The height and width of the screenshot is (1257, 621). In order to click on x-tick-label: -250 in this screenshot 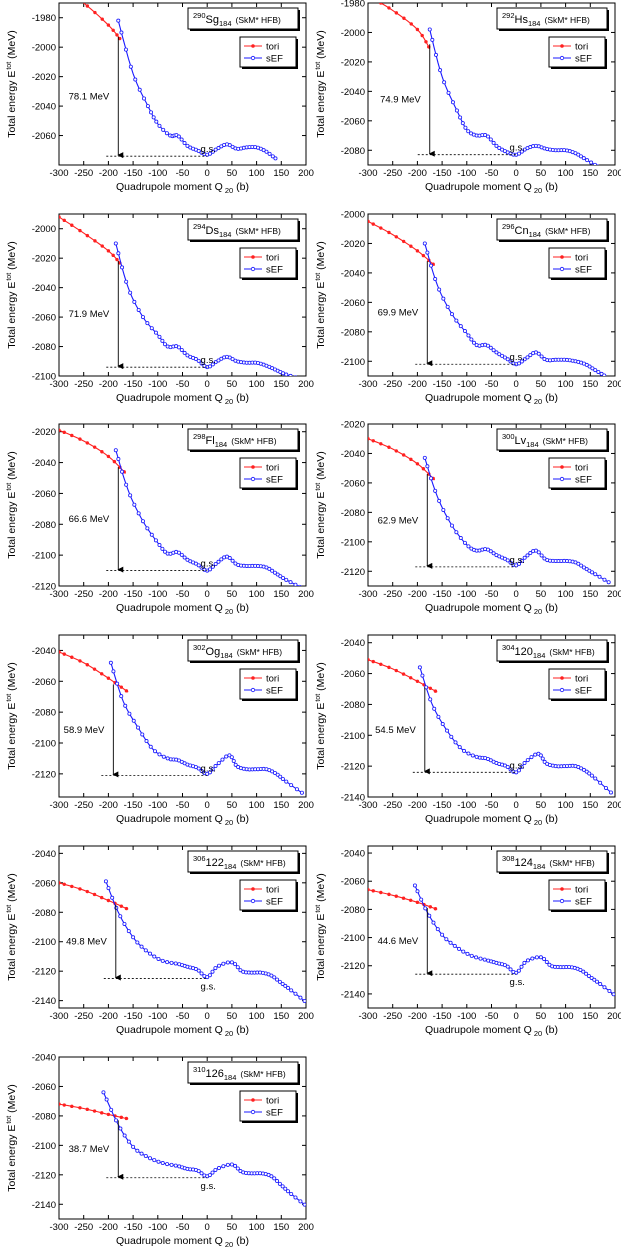, I will do `click(83, 594)`.